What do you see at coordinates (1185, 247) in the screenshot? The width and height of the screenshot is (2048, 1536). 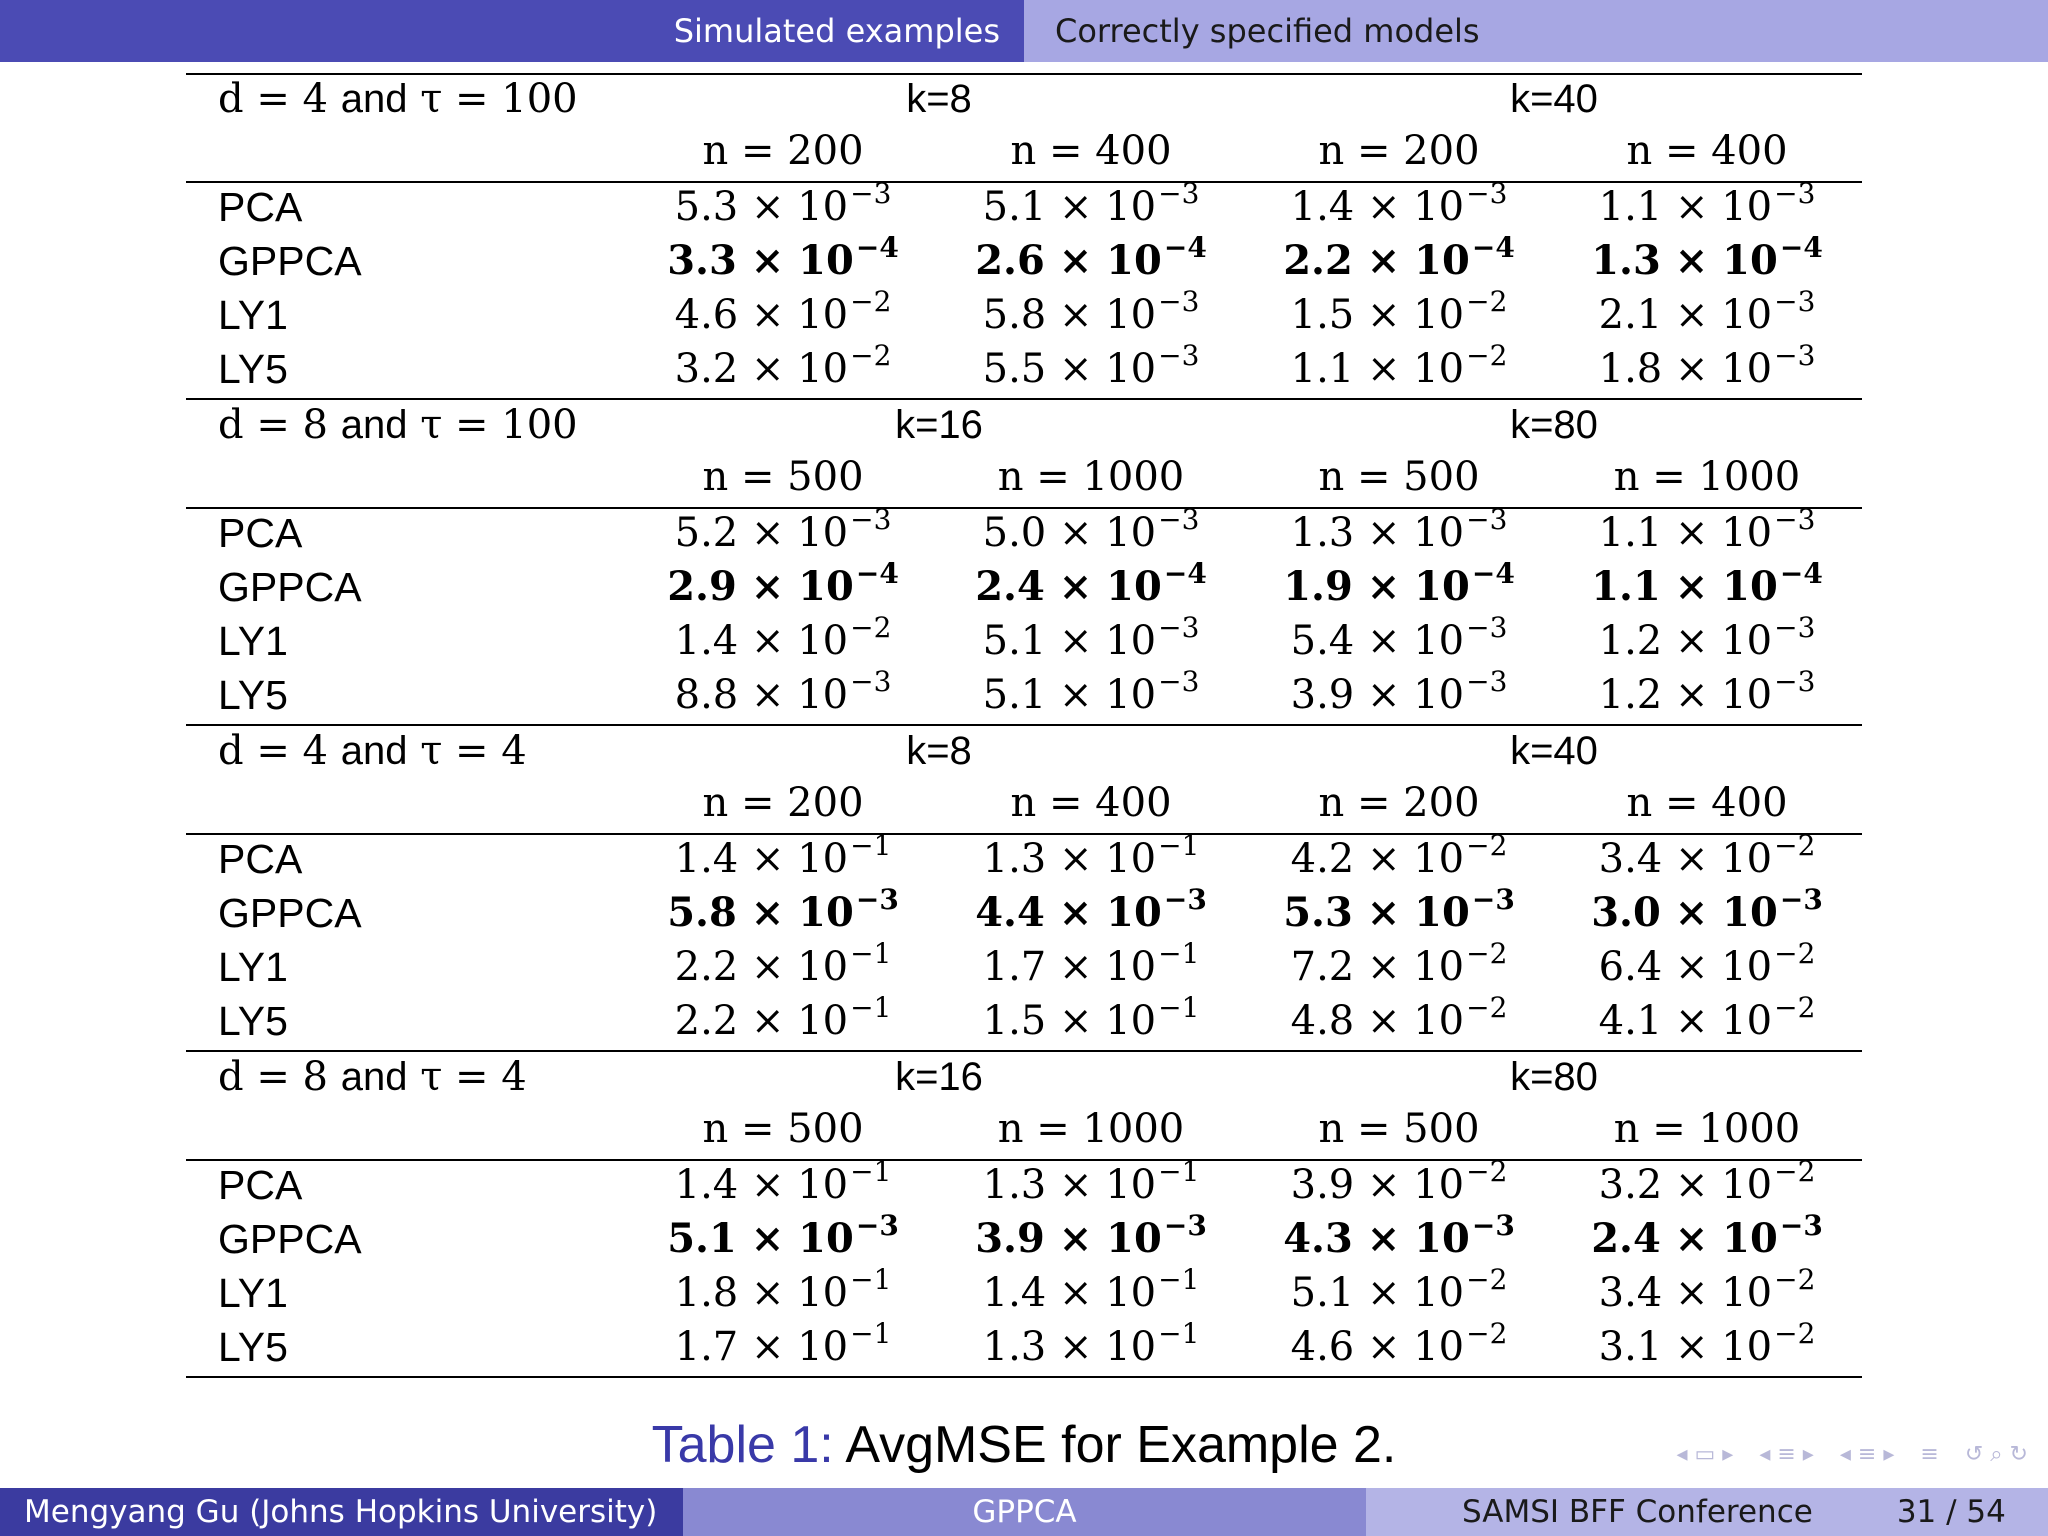 I see `mse-exponent: −4` at bounding box center [1185, 247].